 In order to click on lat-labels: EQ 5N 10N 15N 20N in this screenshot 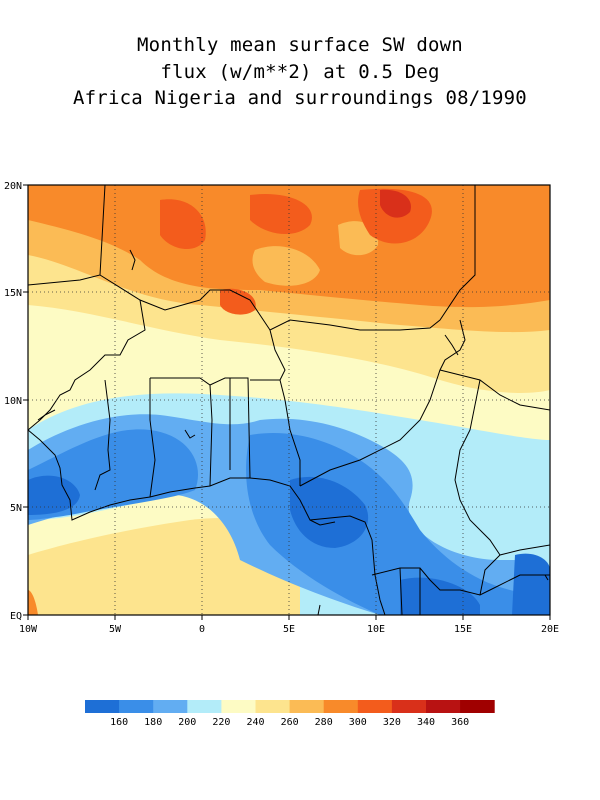, I will do `click(13, 401)`.